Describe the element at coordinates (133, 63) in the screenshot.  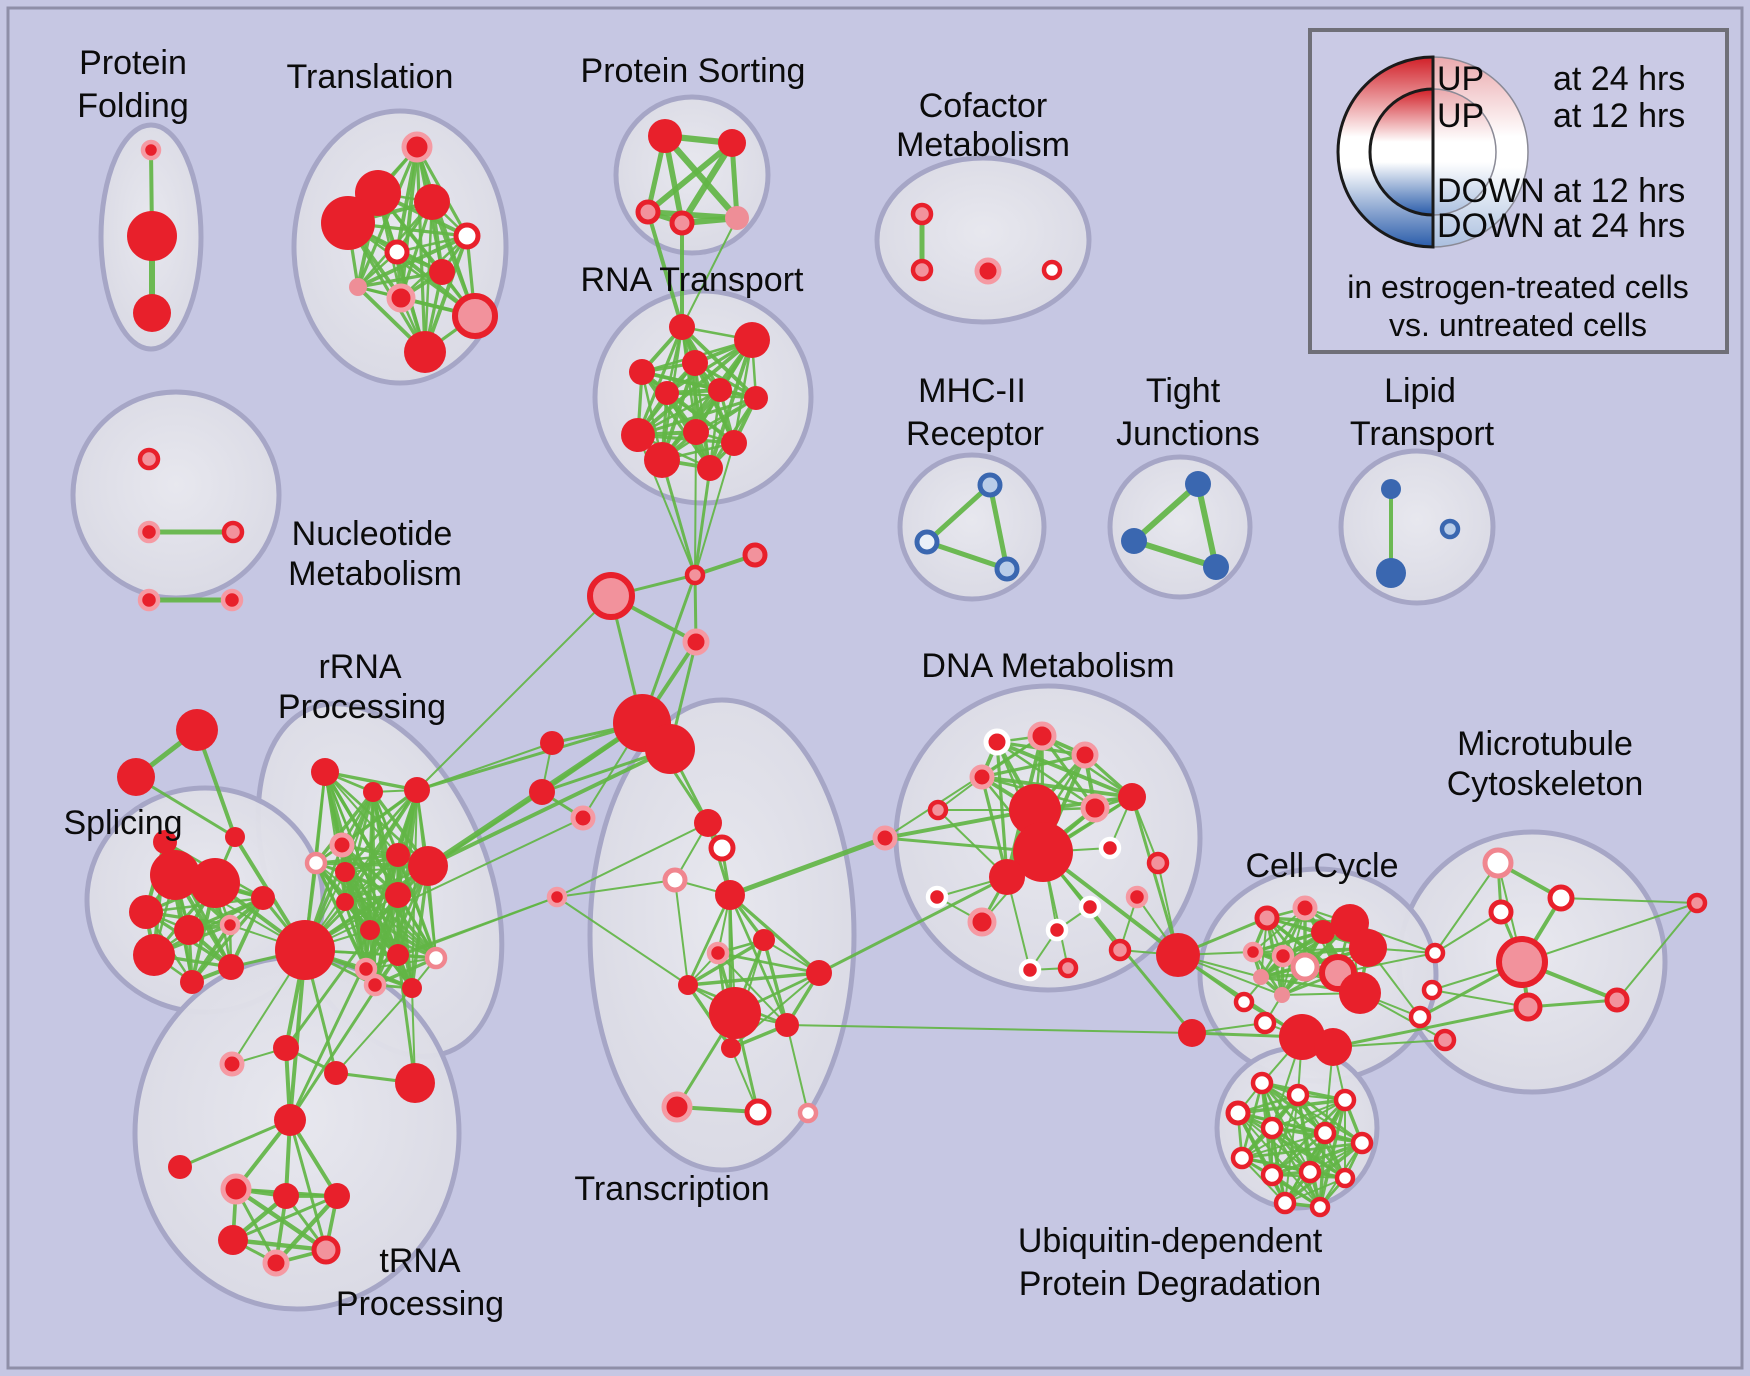
I see `cluster-protein-folding-label-line1: Protein` at that location.